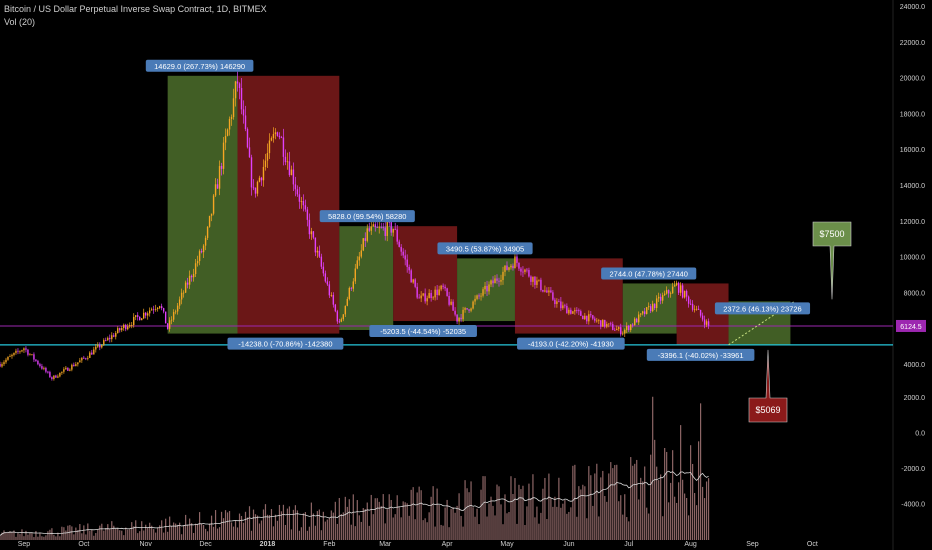 The image size is (932, 550). Describe the element at coordinates (913, 505) in the screenshot. I see `y-tick-label: -4000.0` at that location.